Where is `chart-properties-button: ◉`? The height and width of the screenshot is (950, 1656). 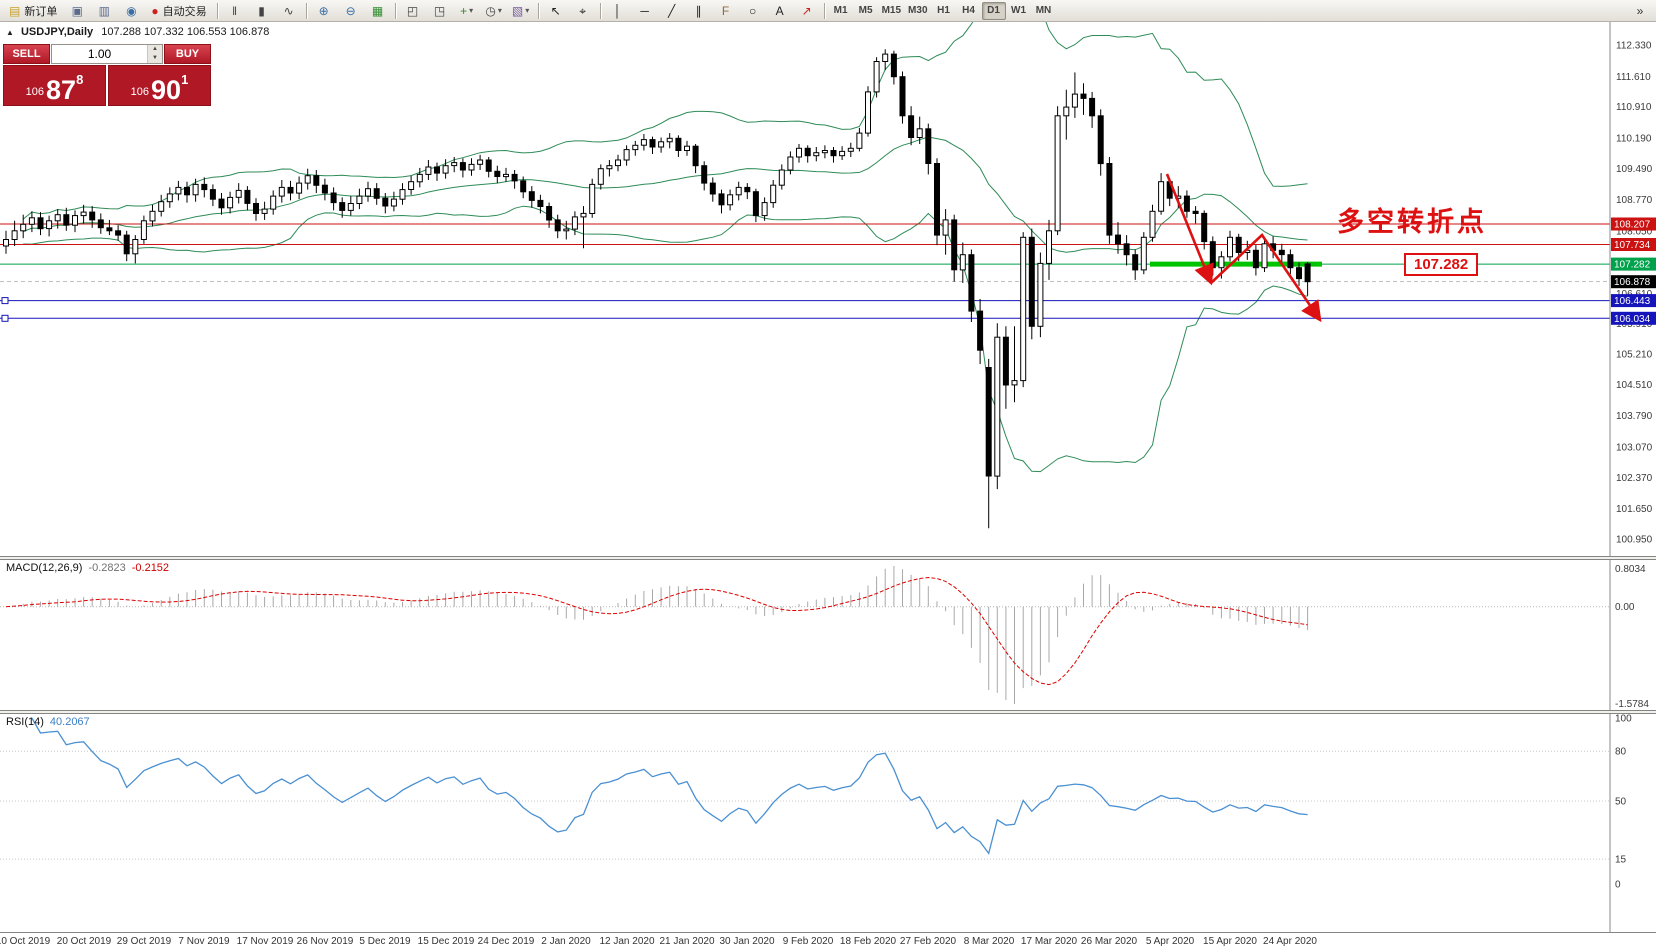 chart-properties-button: ◉ is located at coordinates (131, 11).